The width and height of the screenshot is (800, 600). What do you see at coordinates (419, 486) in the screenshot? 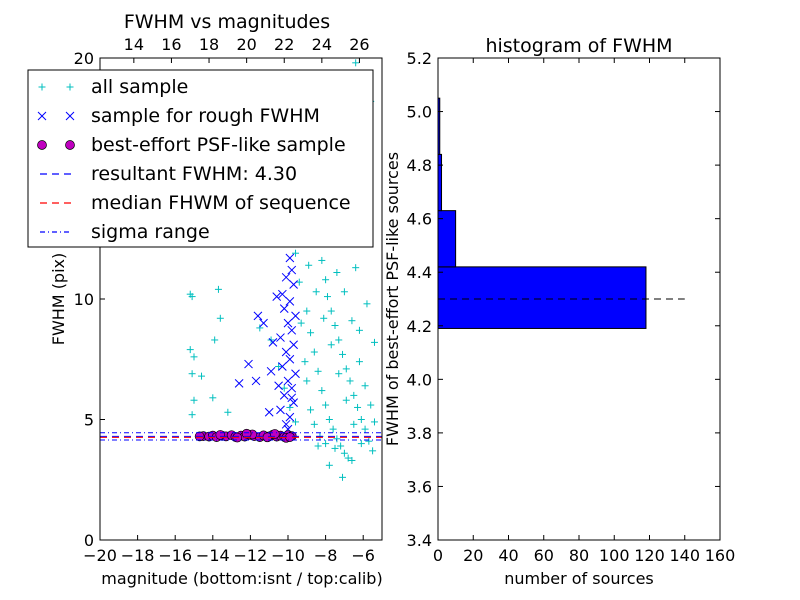
I see `histogram-y-tick-label: 3.6` at bounding box center [419, 486].